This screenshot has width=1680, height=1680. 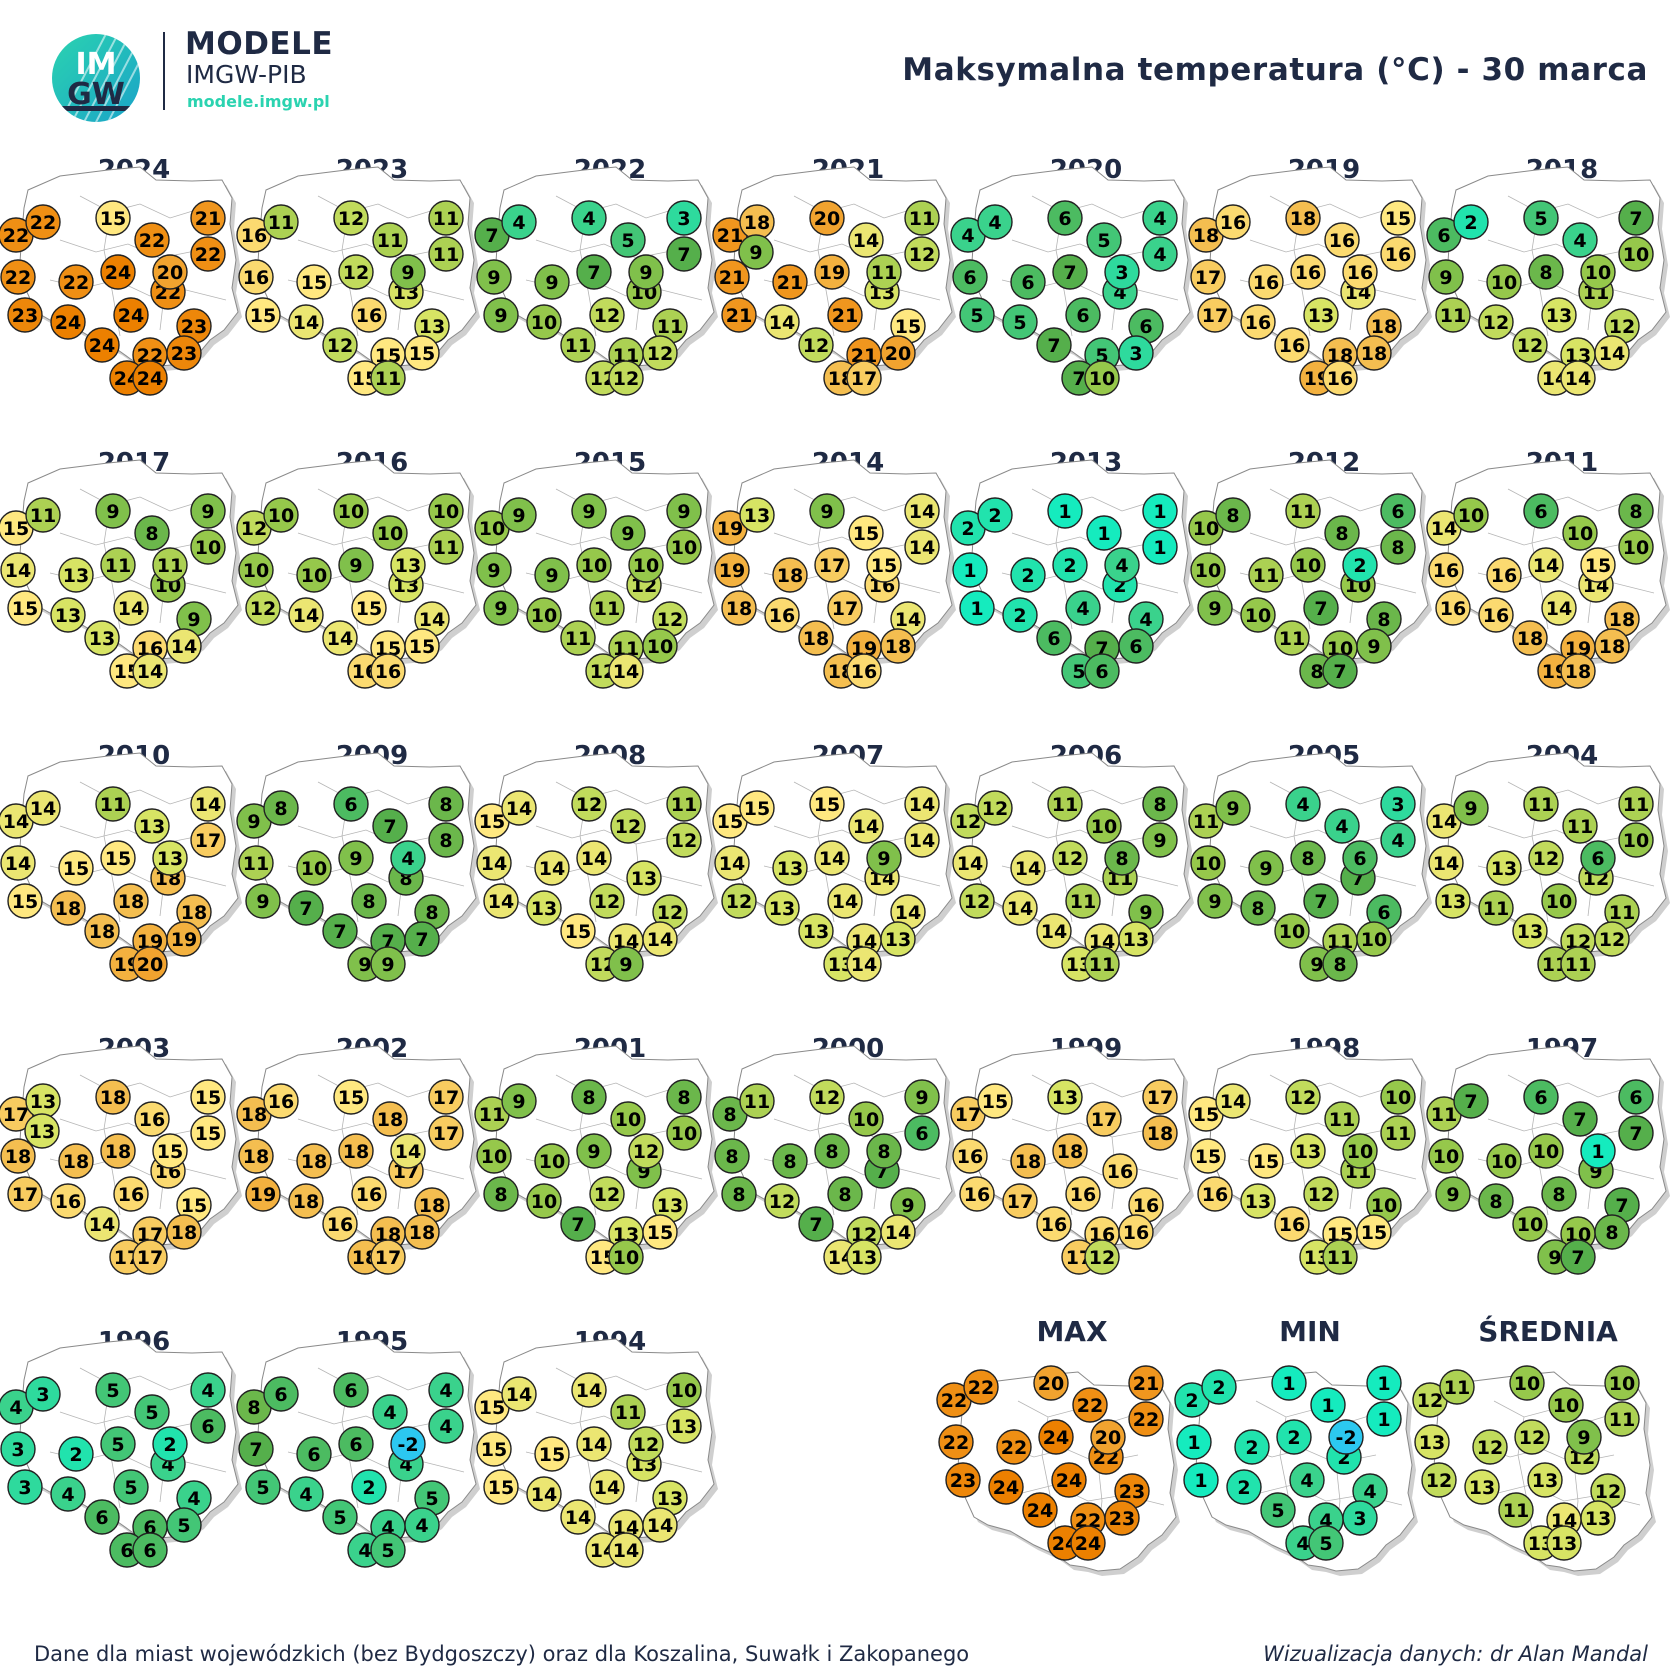 What do you see at coordinates (519, 222) in the screenshot?
I see `city-marker: 4` at bounding box center [519, 222].